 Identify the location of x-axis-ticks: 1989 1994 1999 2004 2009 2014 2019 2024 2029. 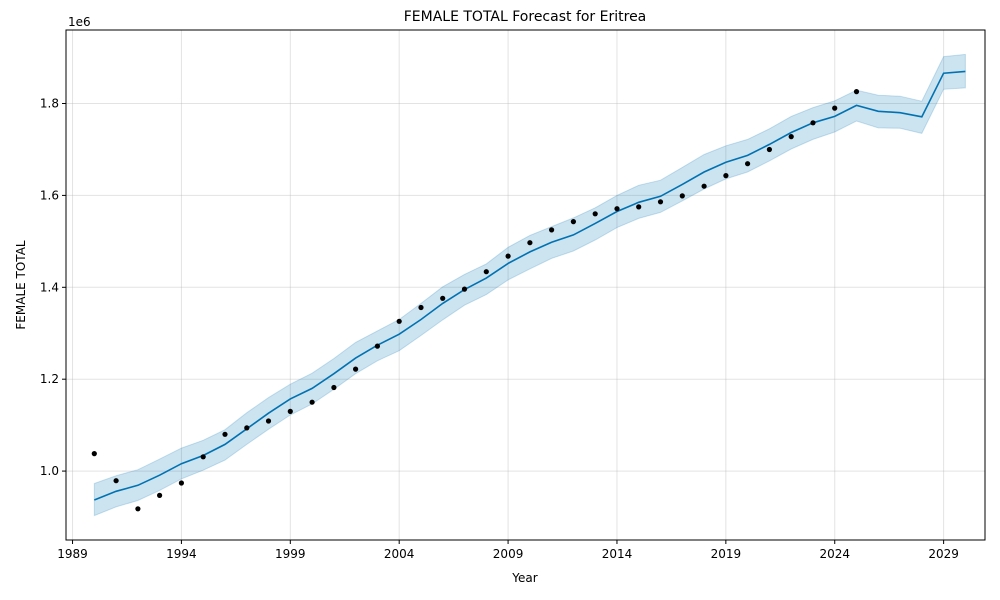
(508, 550).